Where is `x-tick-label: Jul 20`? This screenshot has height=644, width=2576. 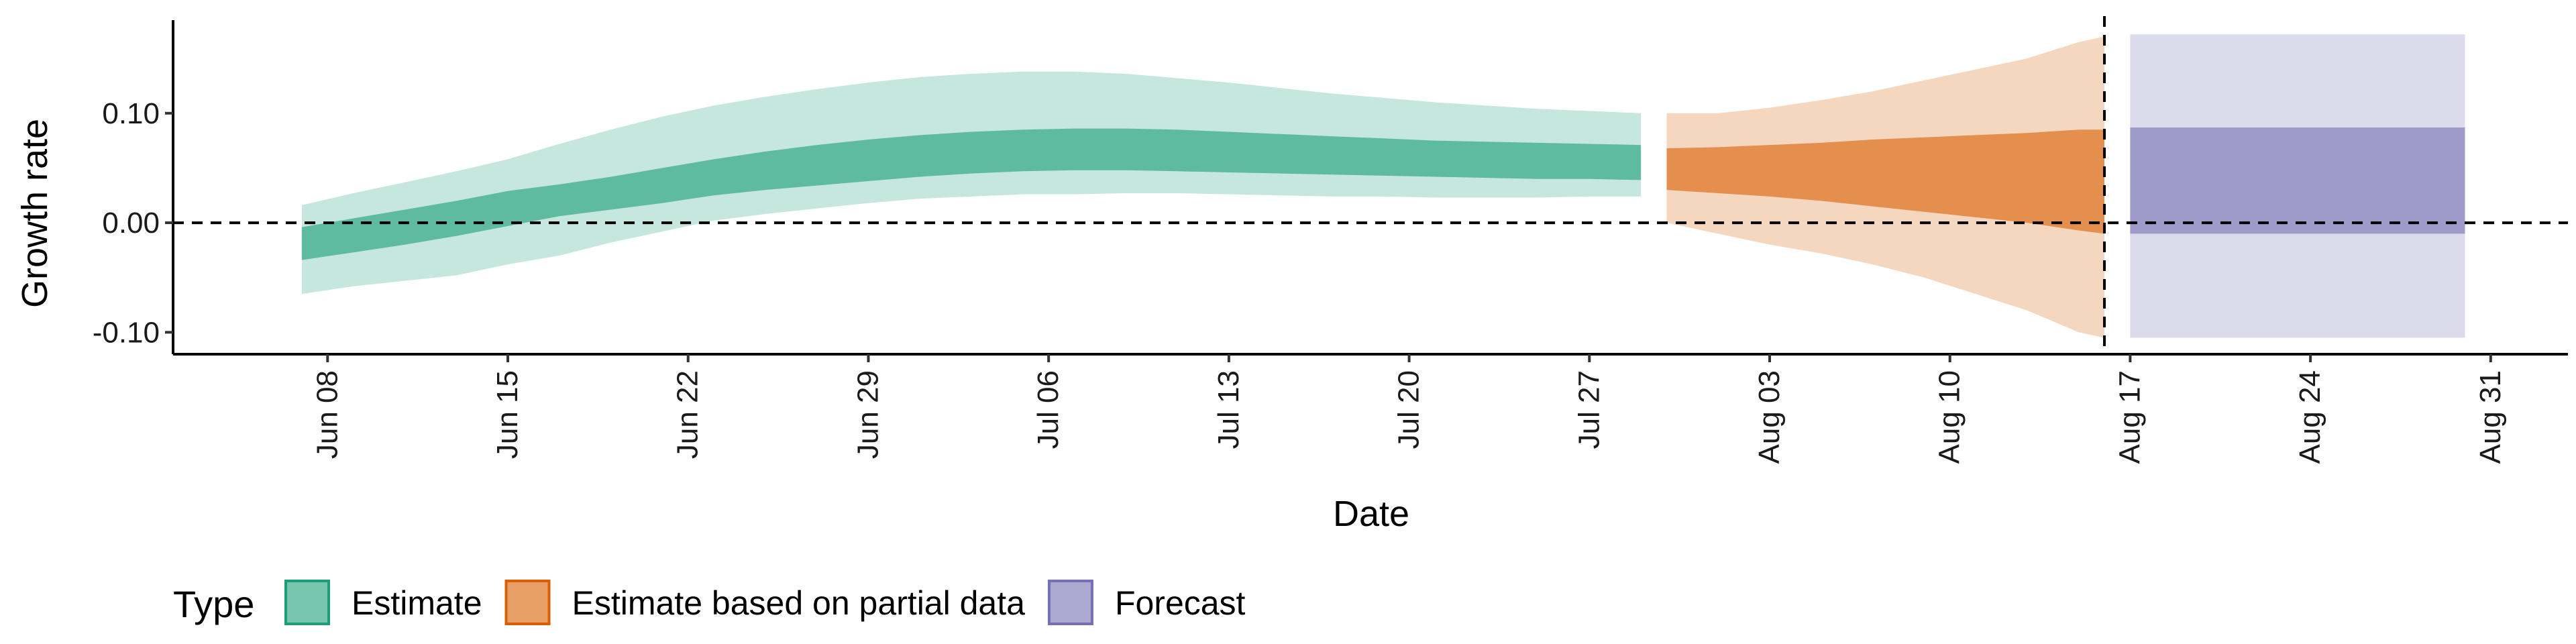 x-tick-label: Jul 20 is located at coordinates (1409, 409).